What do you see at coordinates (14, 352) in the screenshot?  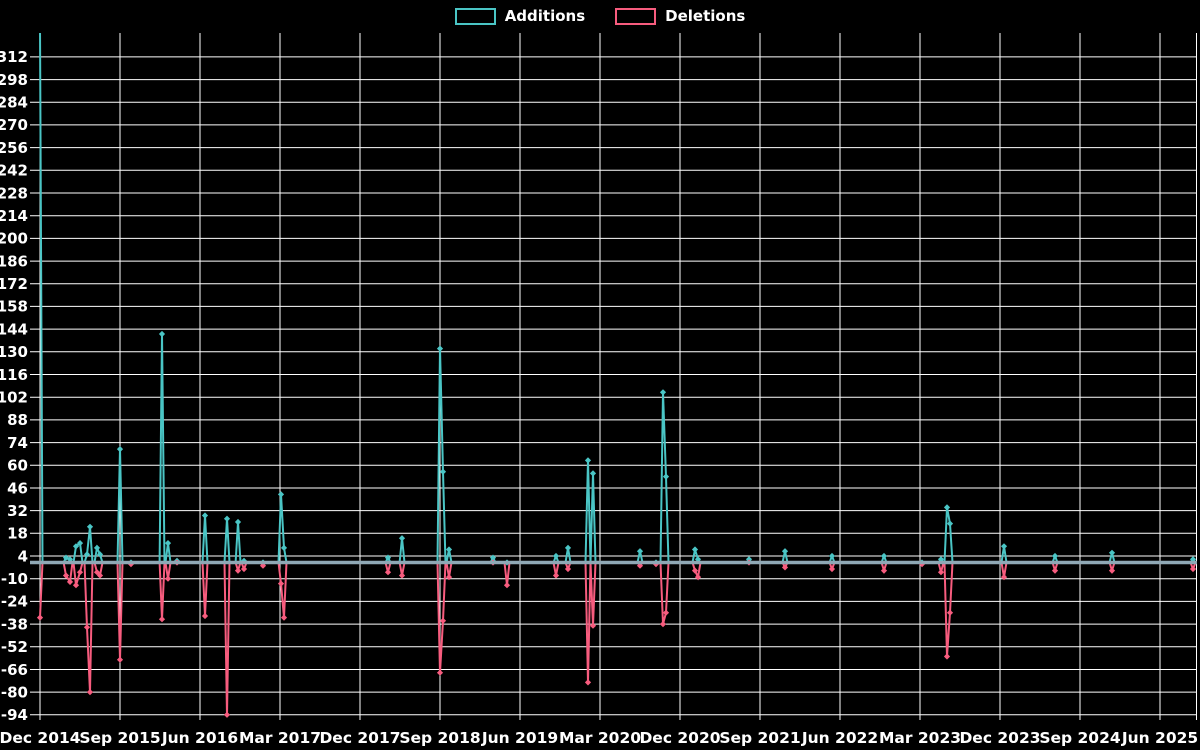 I see `svg-text: 130` at bounding box center [14, 352].